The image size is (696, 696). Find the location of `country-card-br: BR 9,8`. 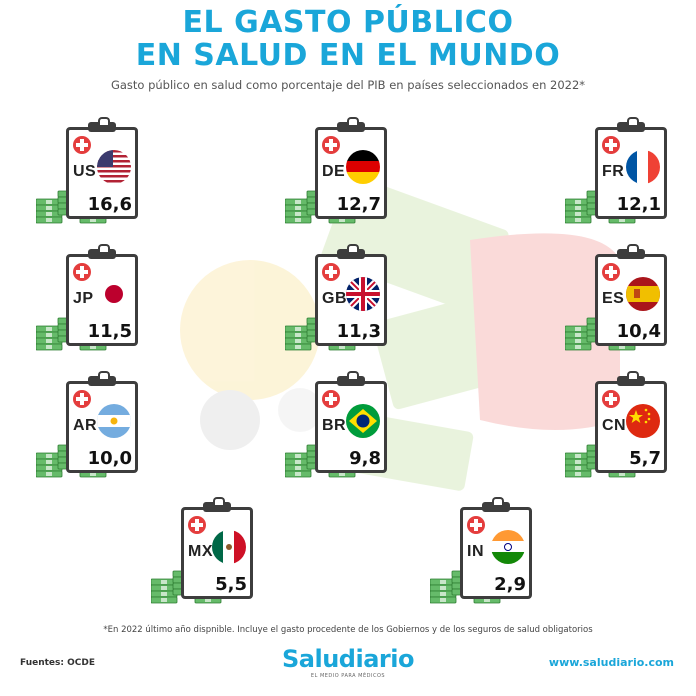

country-card-br: BR 9,8 is located at coordinates (351, 422).